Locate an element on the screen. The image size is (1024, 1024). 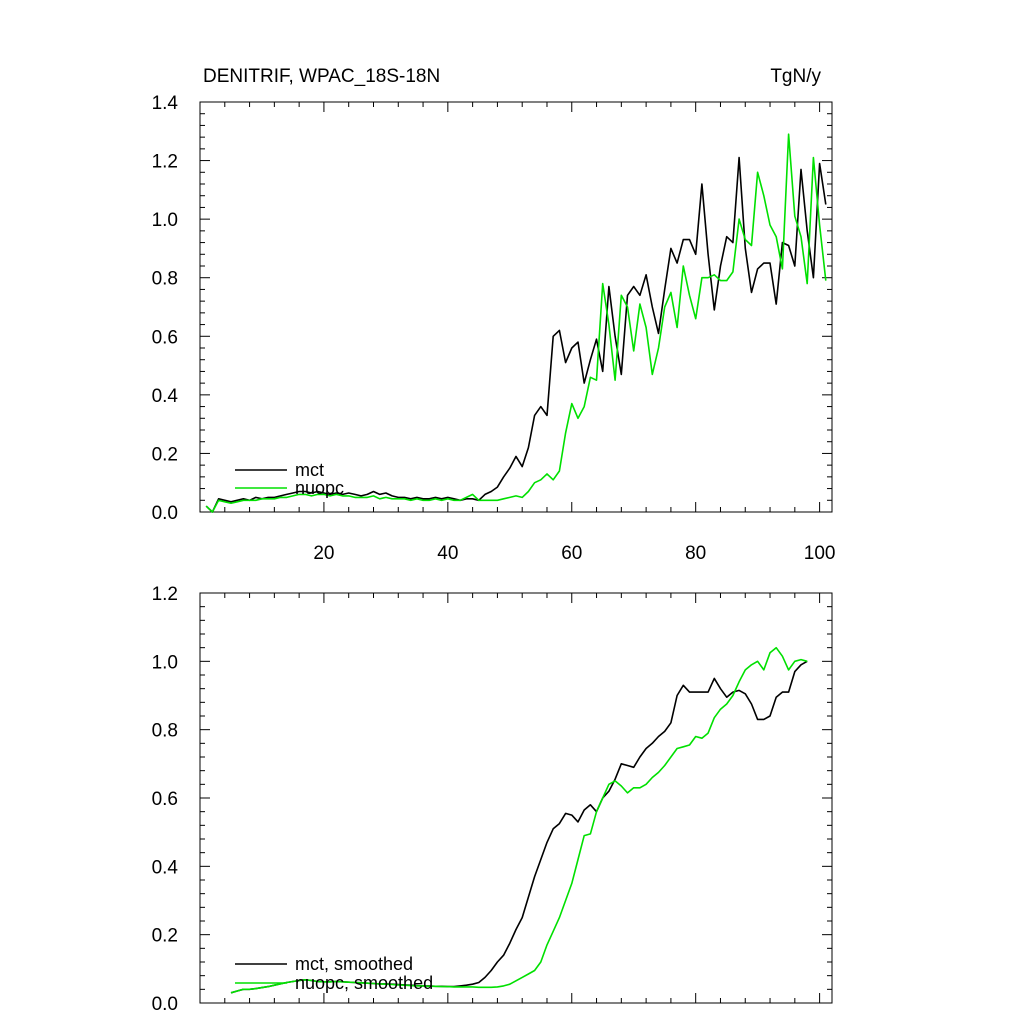
units-label: TgN/y is located at coordinates (795, 76).